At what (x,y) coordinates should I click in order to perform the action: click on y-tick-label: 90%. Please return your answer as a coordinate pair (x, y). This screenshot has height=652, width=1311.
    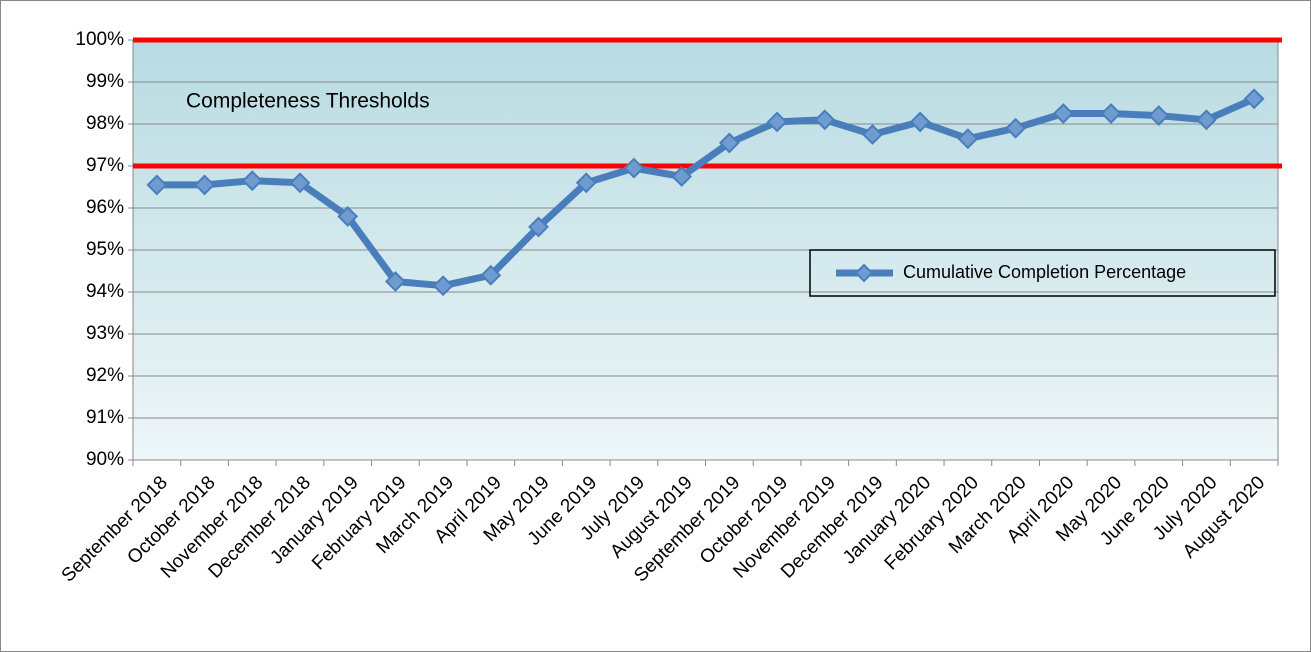
    Looking at the image, I should click on (105, 459).